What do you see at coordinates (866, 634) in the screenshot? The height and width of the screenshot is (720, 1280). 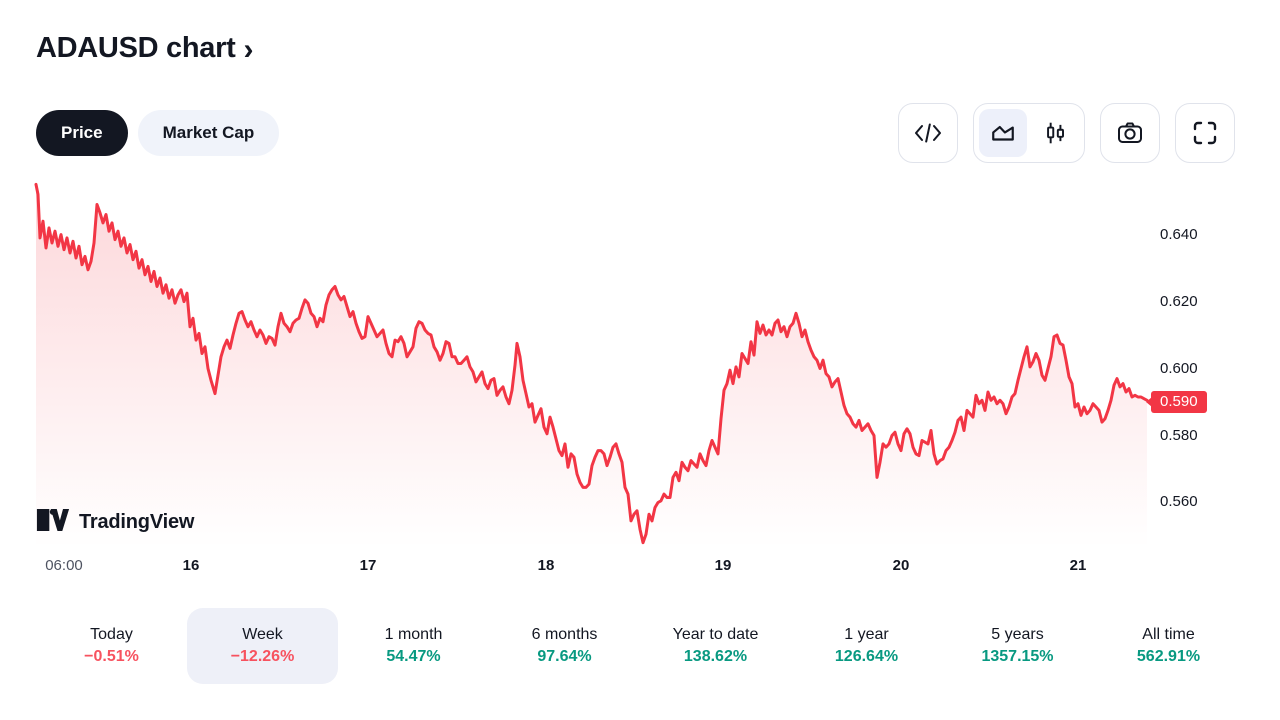 I see `stat-label: 1 year` at bounding box center [866, 634].